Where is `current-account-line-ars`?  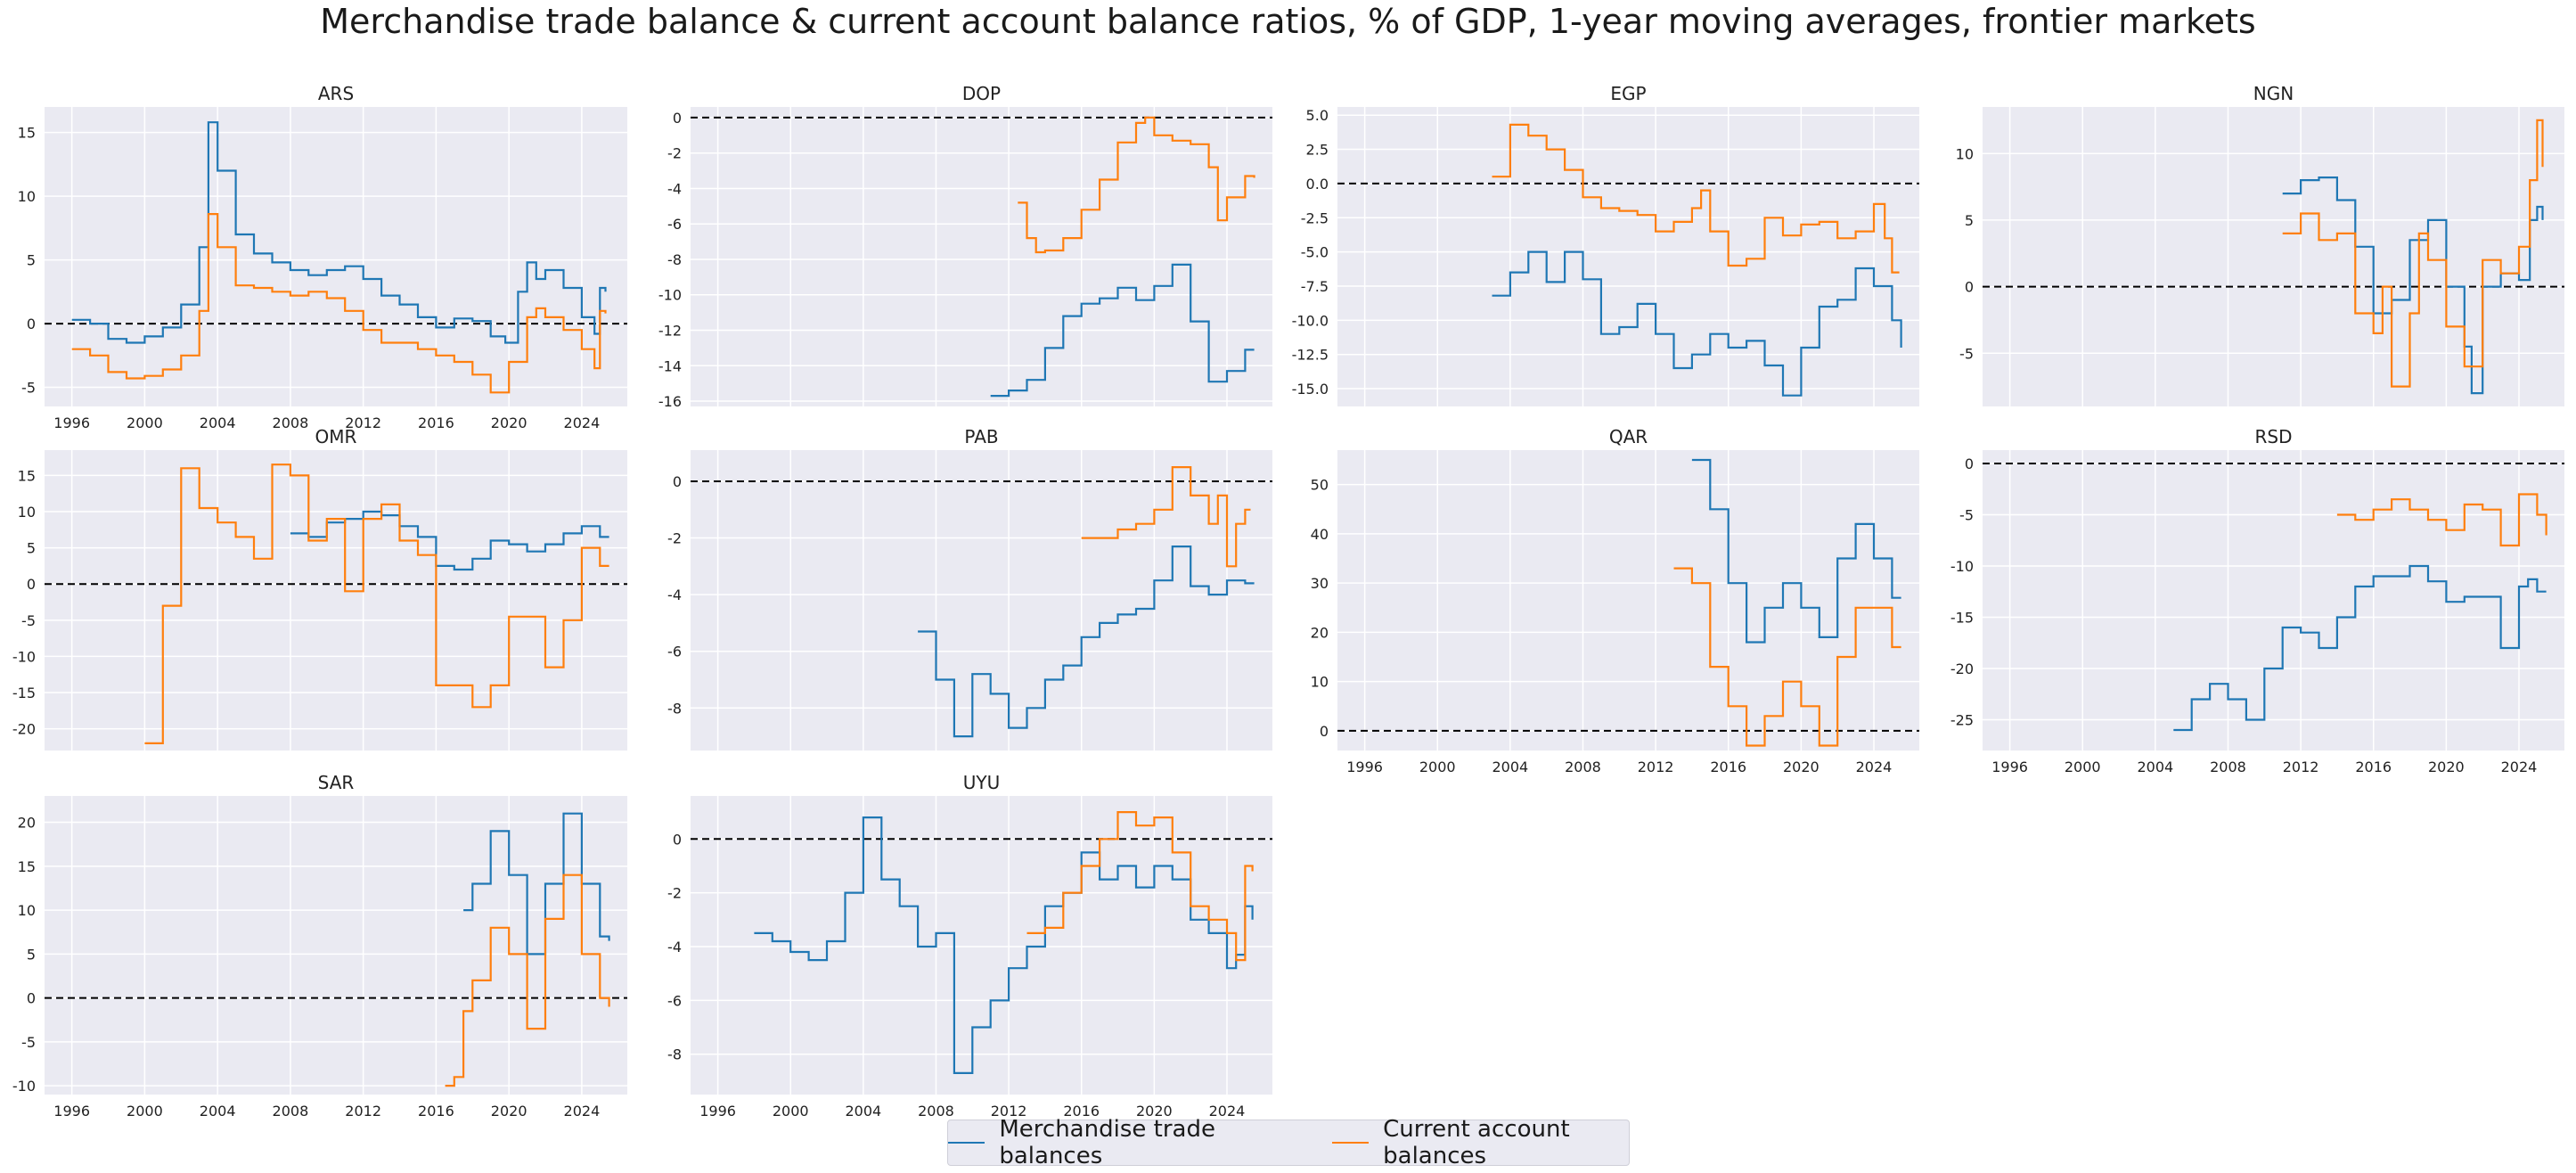 current-account-line-ars is located at coordinates (339, 303).